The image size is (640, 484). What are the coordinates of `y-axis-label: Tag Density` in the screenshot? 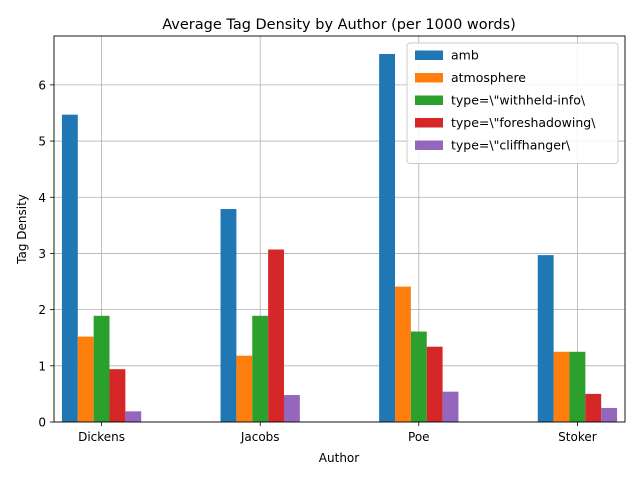 It's located at (22, 229).